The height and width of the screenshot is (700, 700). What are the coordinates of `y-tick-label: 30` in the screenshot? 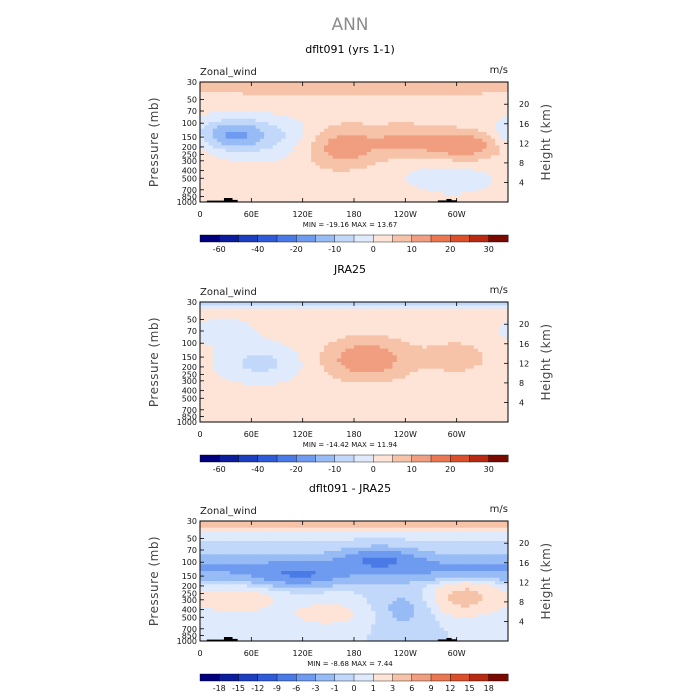 It's located at (192, 82).